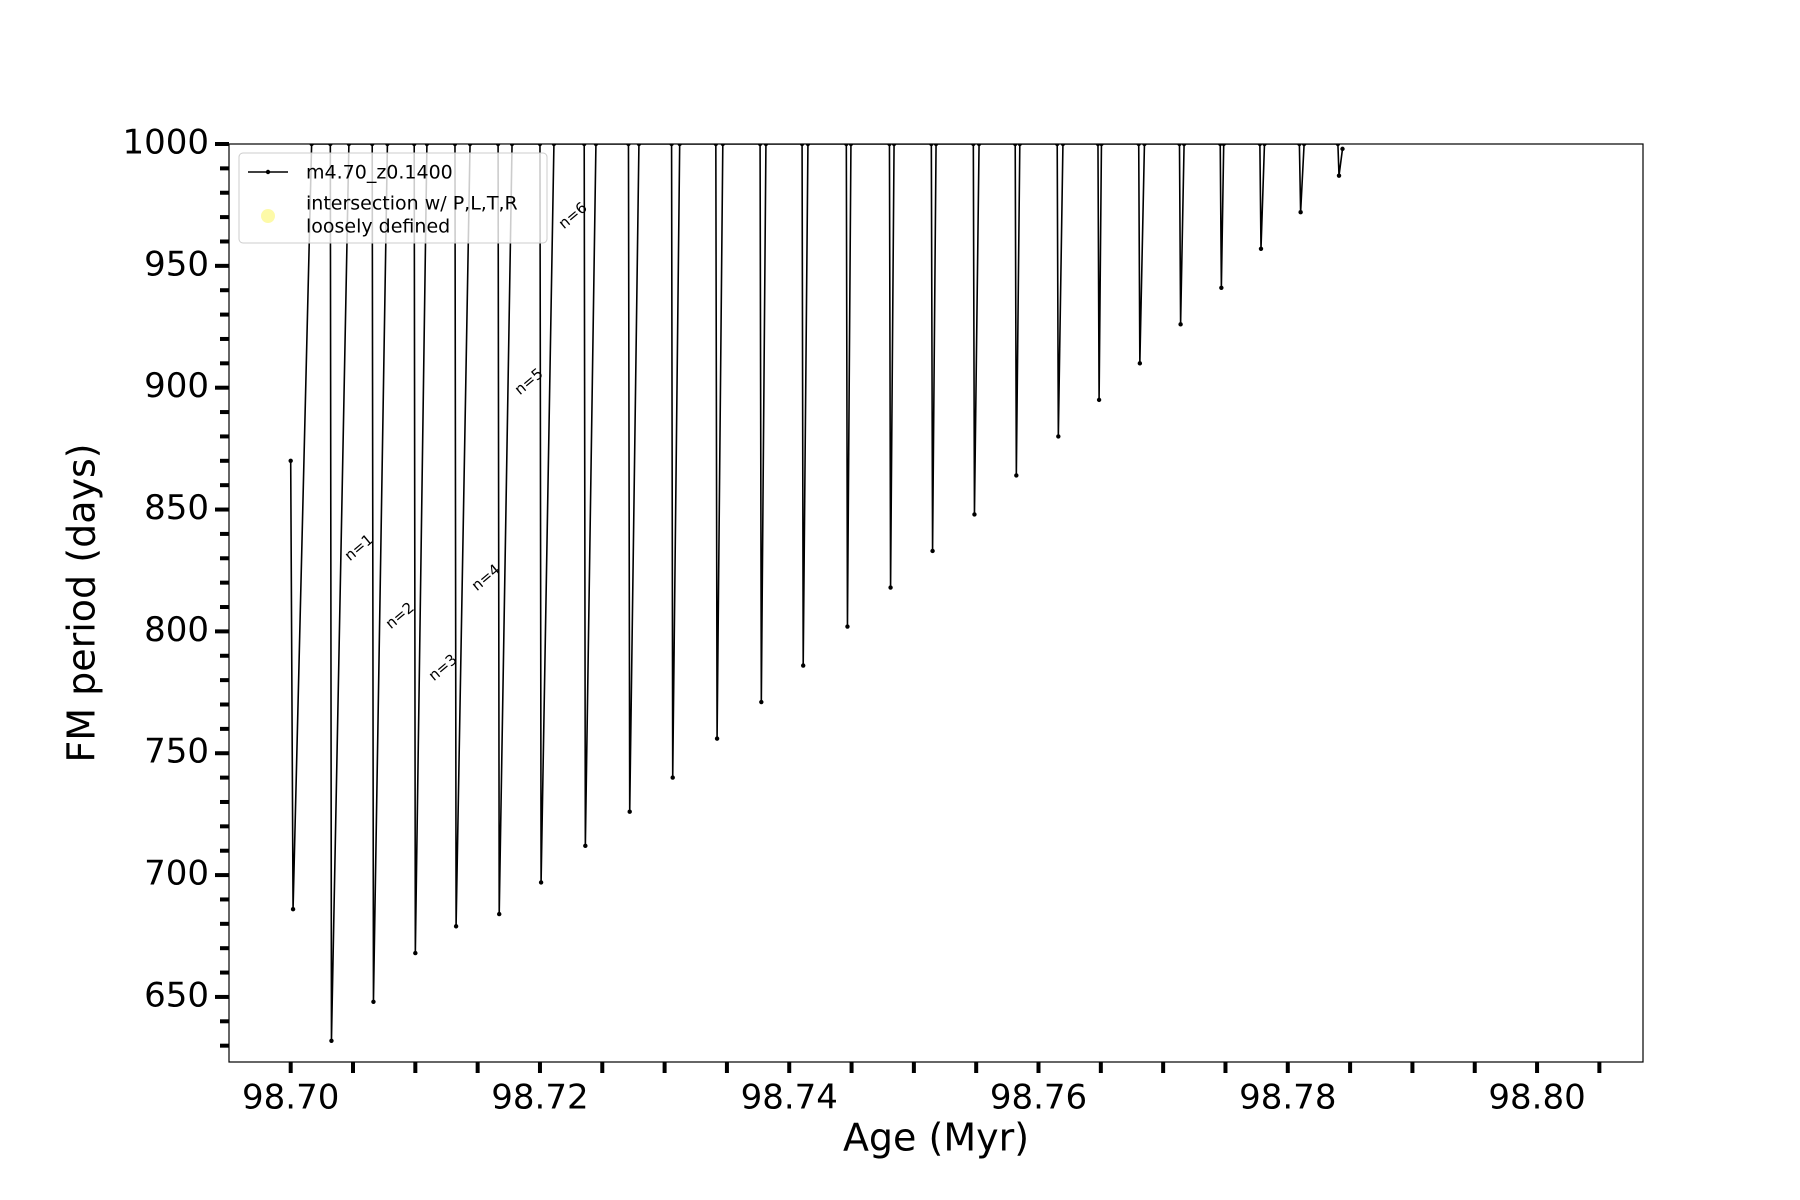 The image size is (1800, 1200). Describe the element at coordinates (176, 386) in the screenshot. I see `y-tick-label: 900` at that location.